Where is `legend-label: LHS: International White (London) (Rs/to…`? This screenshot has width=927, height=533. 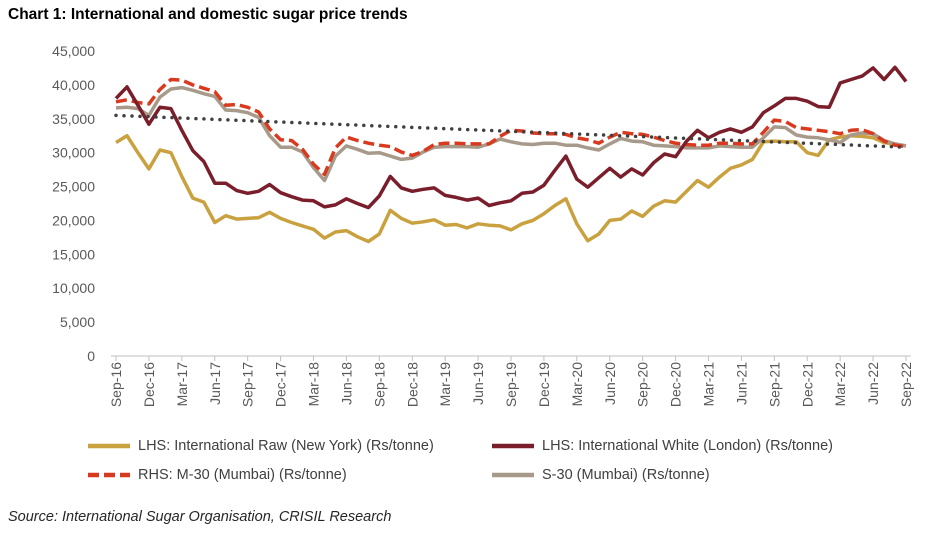 legend-label: LHS: International White (London) (Rs/to… is located at coordinates (687, 446).